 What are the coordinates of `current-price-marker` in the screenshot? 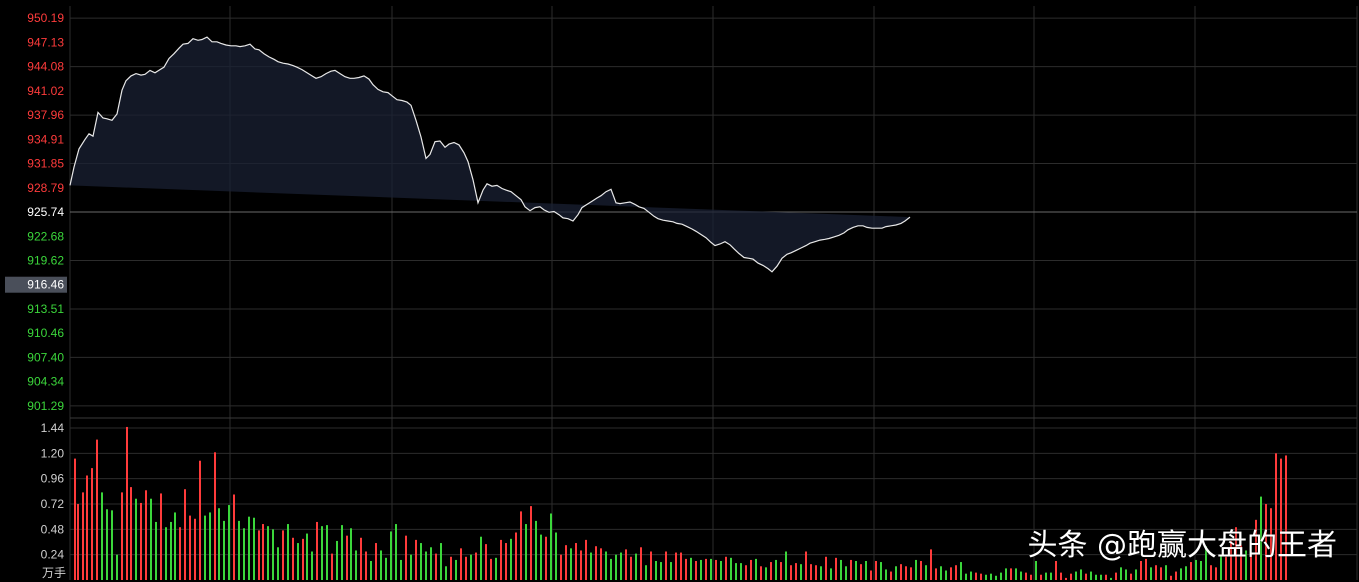 It's located at (36, 284).